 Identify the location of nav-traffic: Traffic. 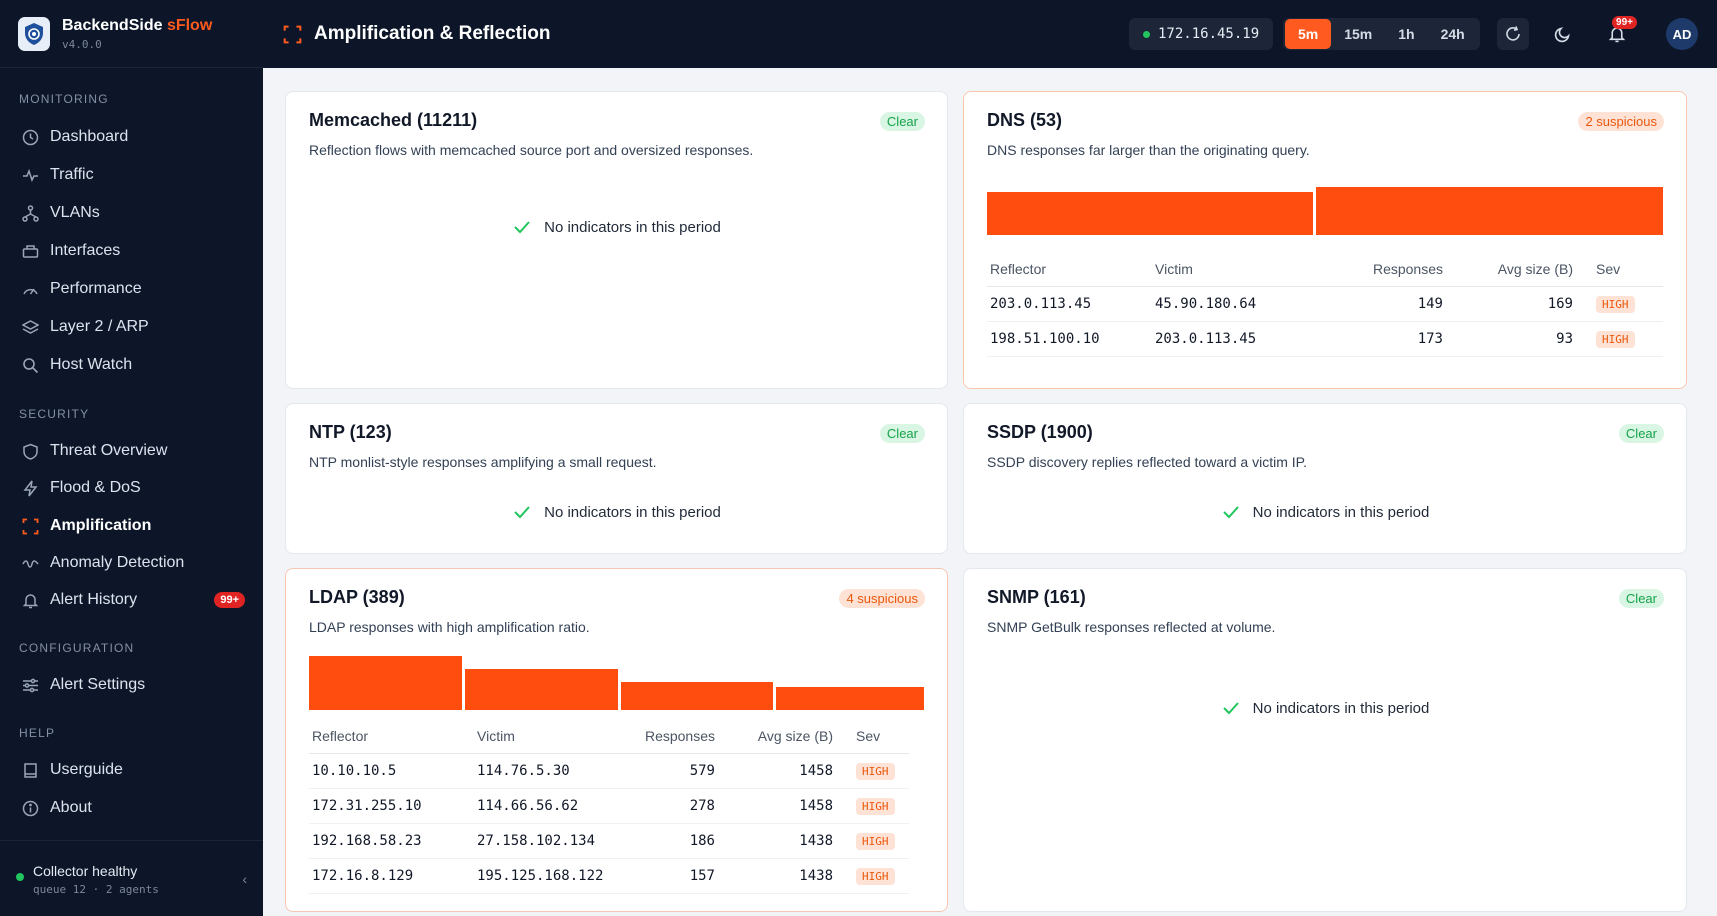
(131, 175).